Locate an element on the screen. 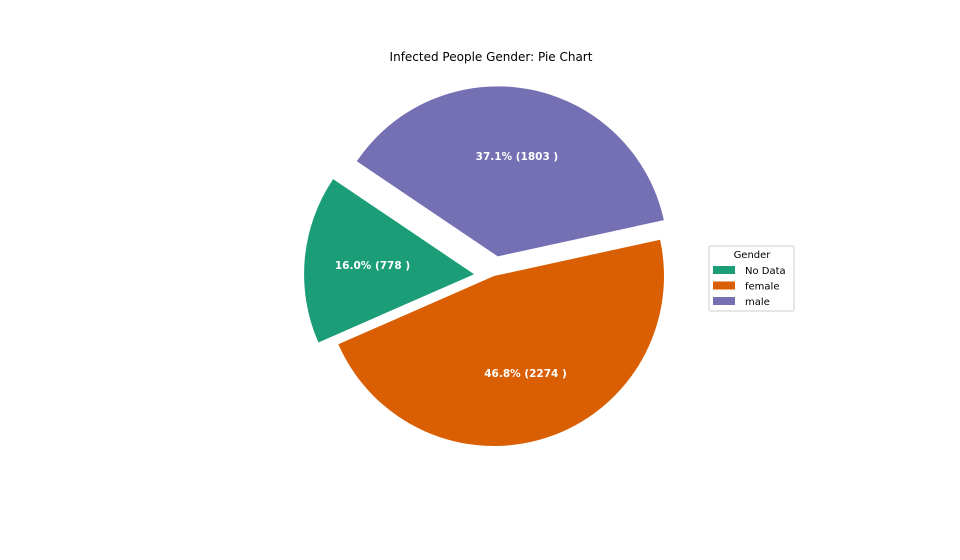 This screenshot has width=960, height=560. legend-label-female: female is located at coordinates (762, 287).